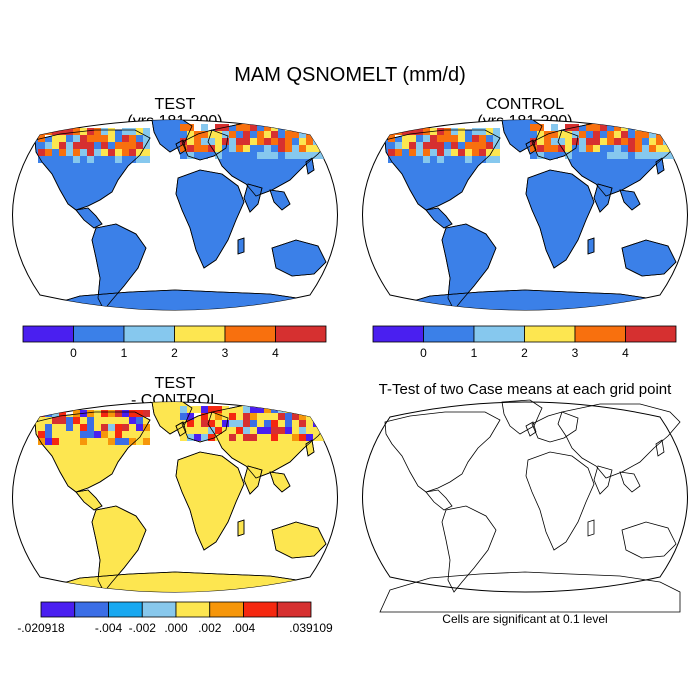 The height and width of the screenshot is (700, 700). I want to click on colorbar-tick-label: 0, so click(423, 353).